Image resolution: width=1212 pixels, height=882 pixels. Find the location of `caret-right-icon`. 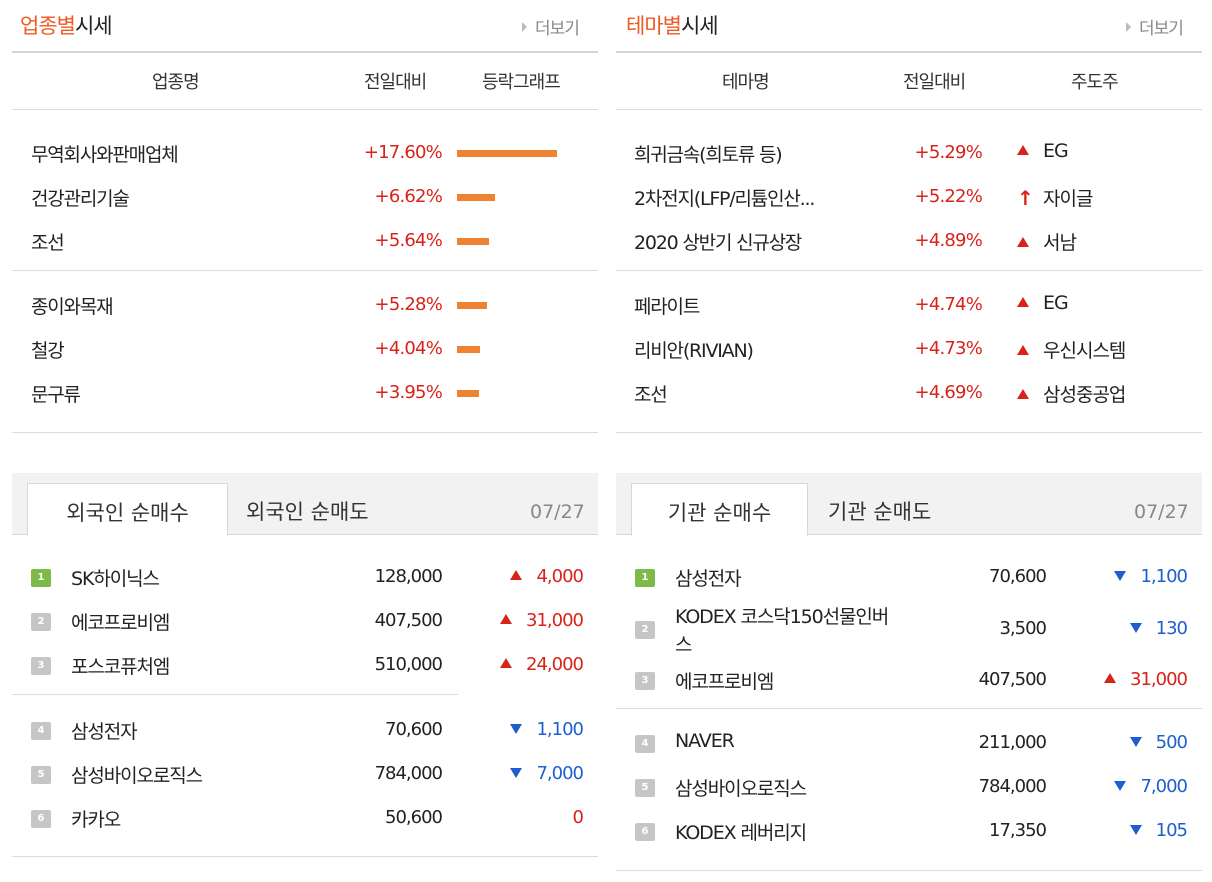

caret-right-icon is located at coordinates (524, 27).